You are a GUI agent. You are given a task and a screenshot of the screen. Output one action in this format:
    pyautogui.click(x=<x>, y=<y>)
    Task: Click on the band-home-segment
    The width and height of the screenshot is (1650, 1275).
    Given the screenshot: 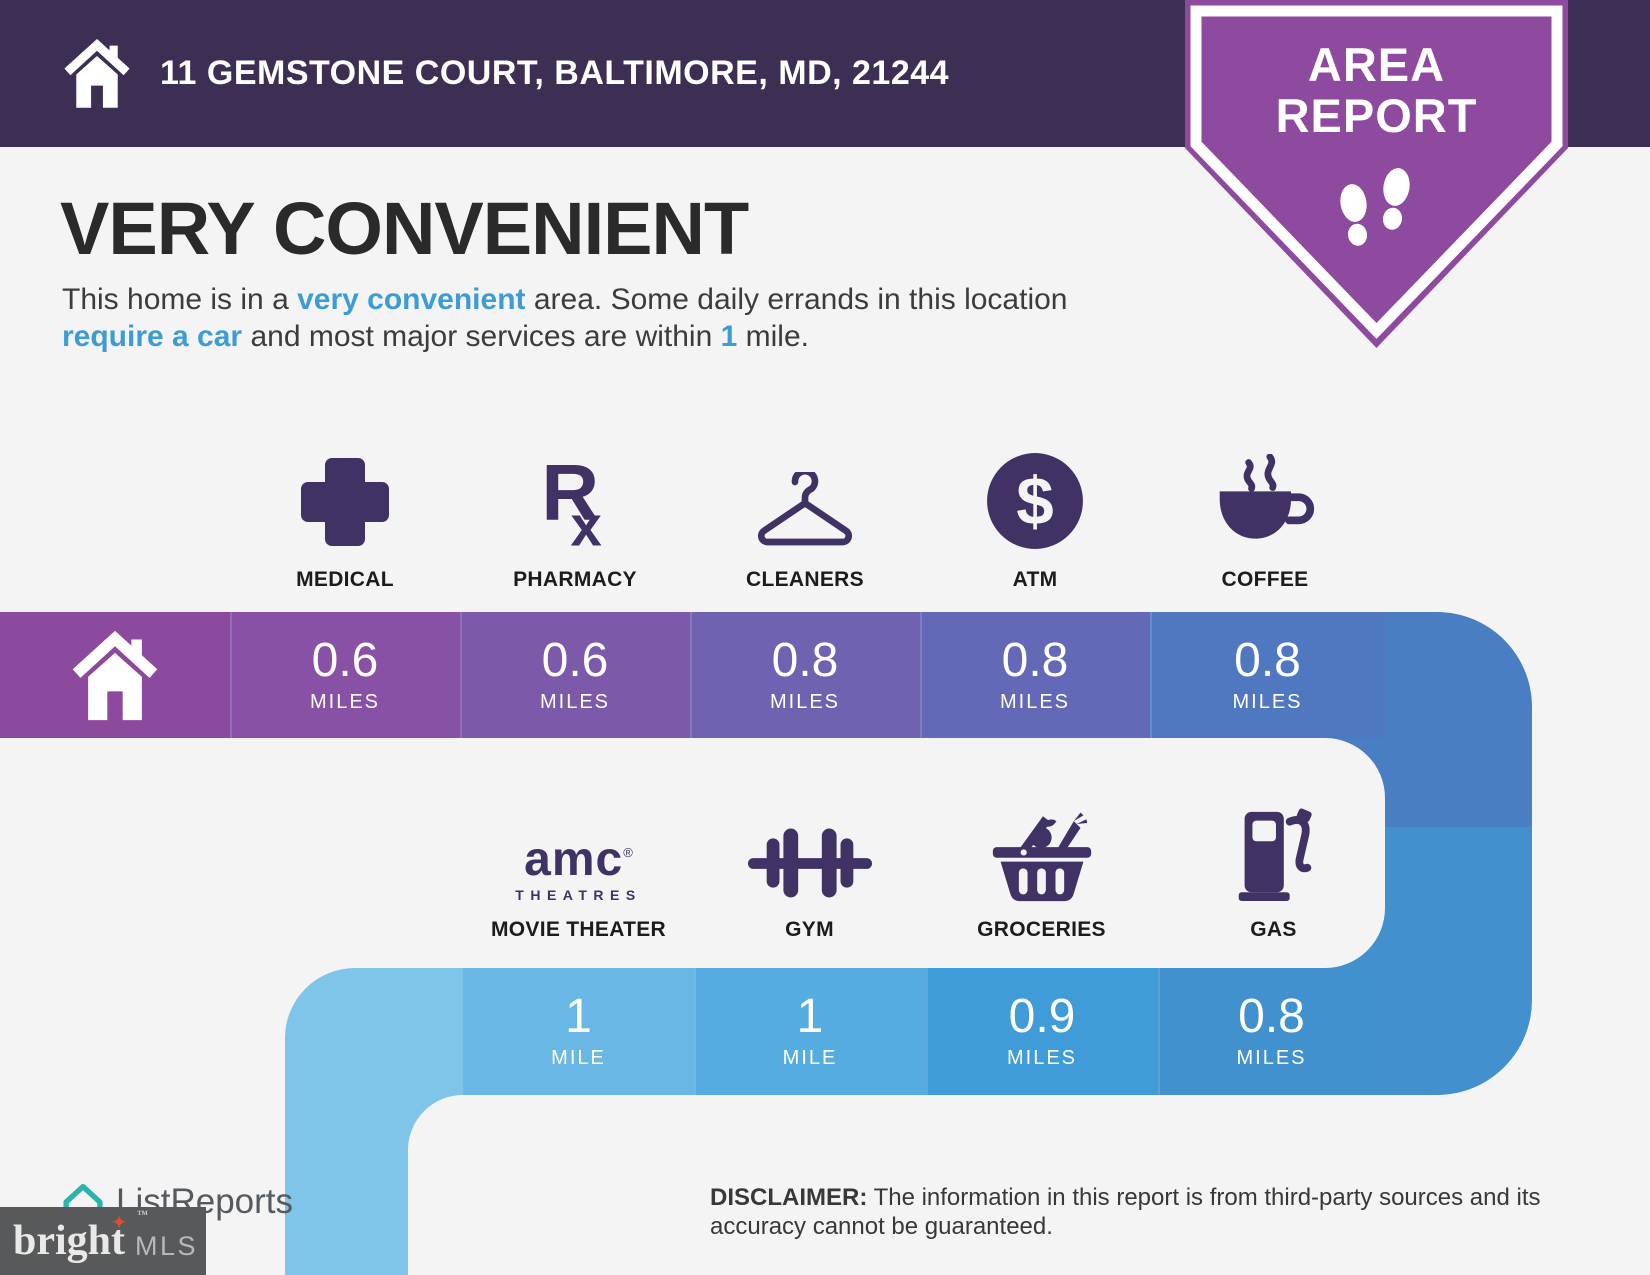 What is the action you would take?
    pyautogui.click(x=115, y=675)
    